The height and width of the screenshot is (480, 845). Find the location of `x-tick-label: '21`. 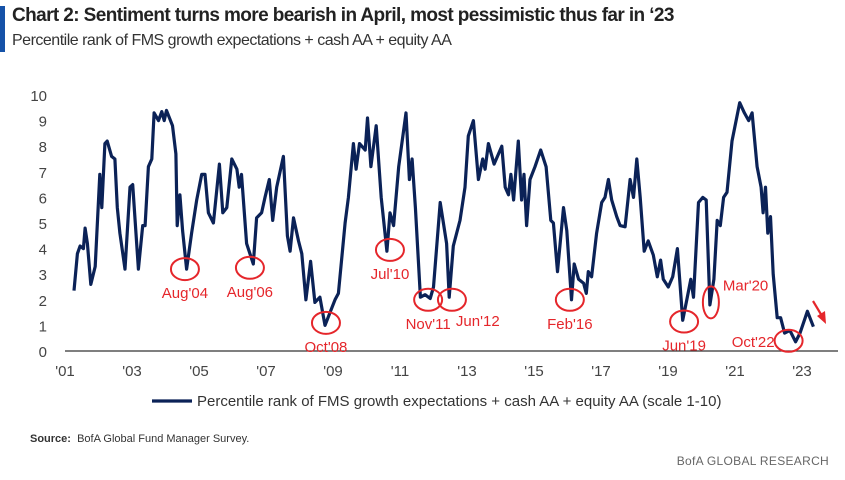

x-tick-label: '21 is located at coordinates (735, 371).